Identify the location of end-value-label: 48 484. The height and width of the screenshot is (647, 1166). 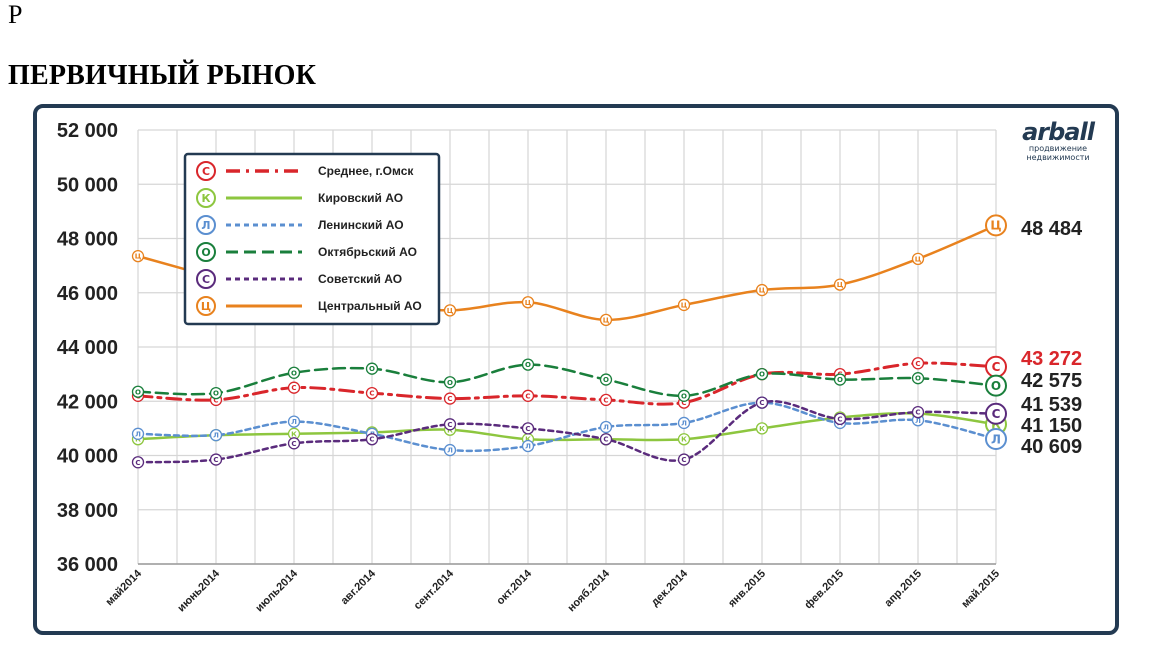
(1052, 229).